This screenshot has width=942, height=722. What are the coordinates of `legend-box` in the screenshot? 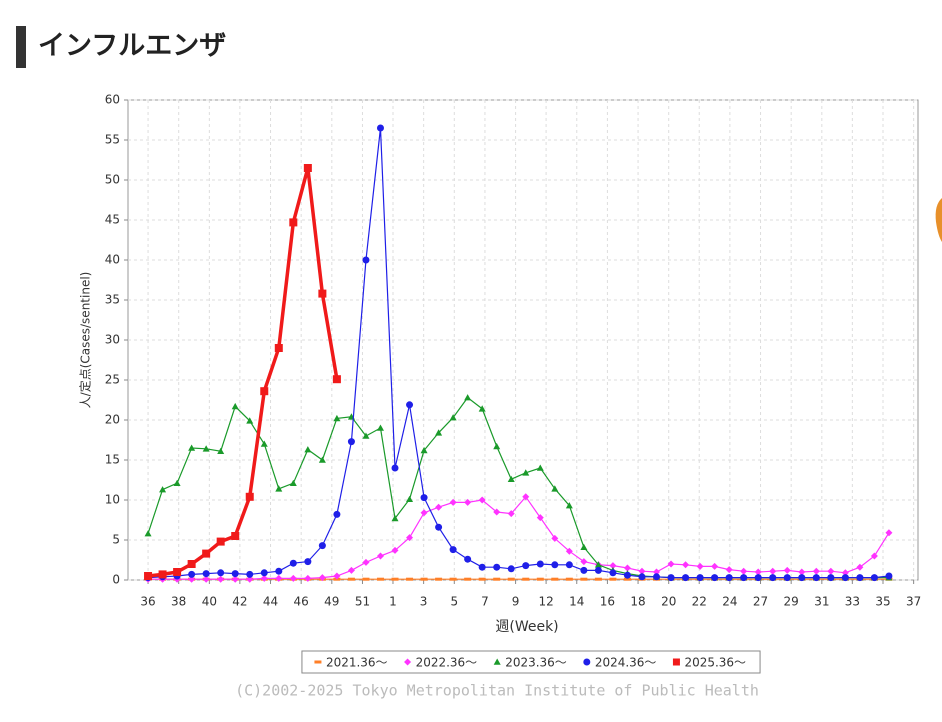 It's located at (531, 662).